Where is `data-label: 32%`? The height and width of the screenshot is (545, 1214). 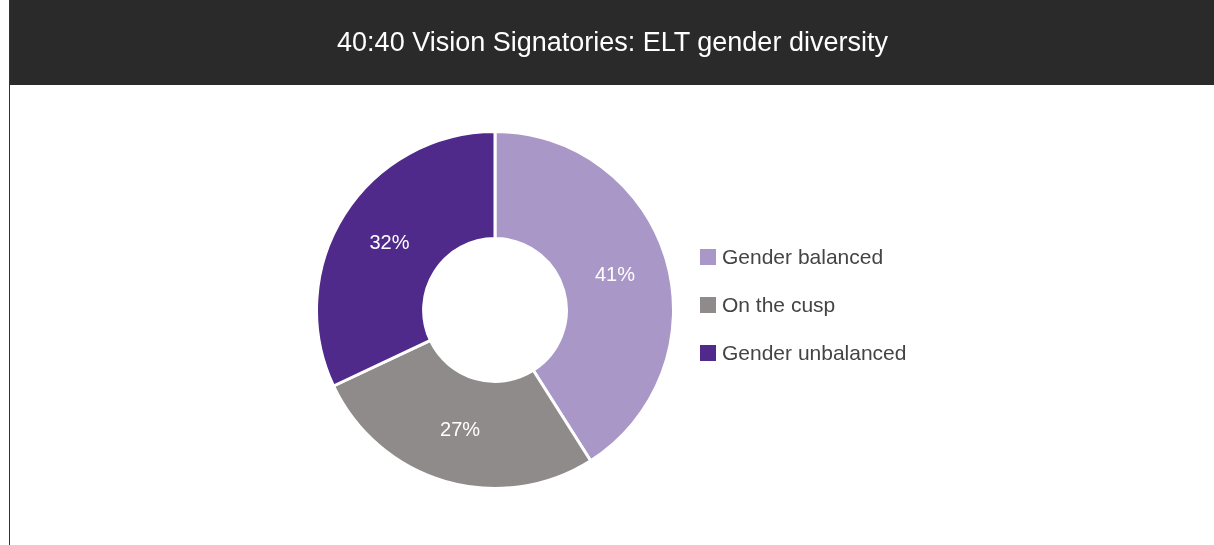 data-label: 32% is located at coordinates (389, 241).